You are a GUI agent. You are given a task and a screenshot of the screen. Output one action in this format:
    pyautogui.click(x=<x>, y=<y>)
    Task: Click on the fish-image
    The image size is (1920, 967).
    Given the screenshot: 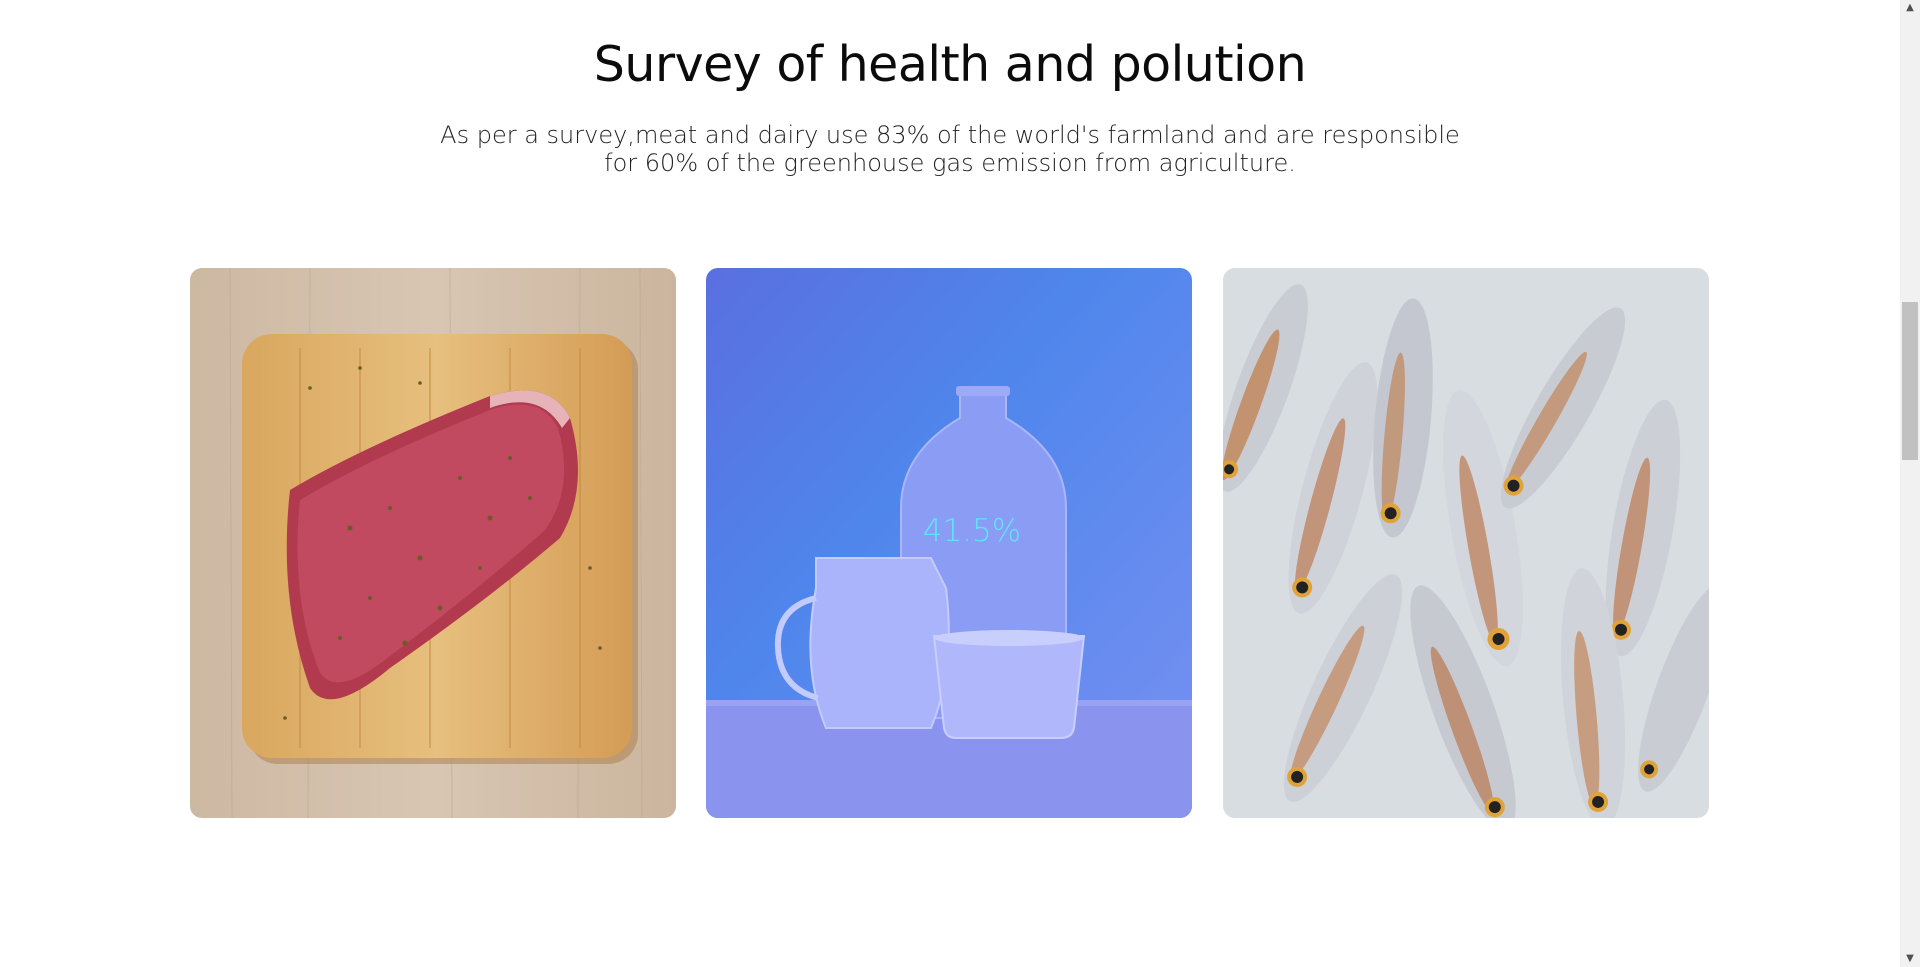 What is the action you would take?
    pyautogui.click(x=1466, y=543)
    